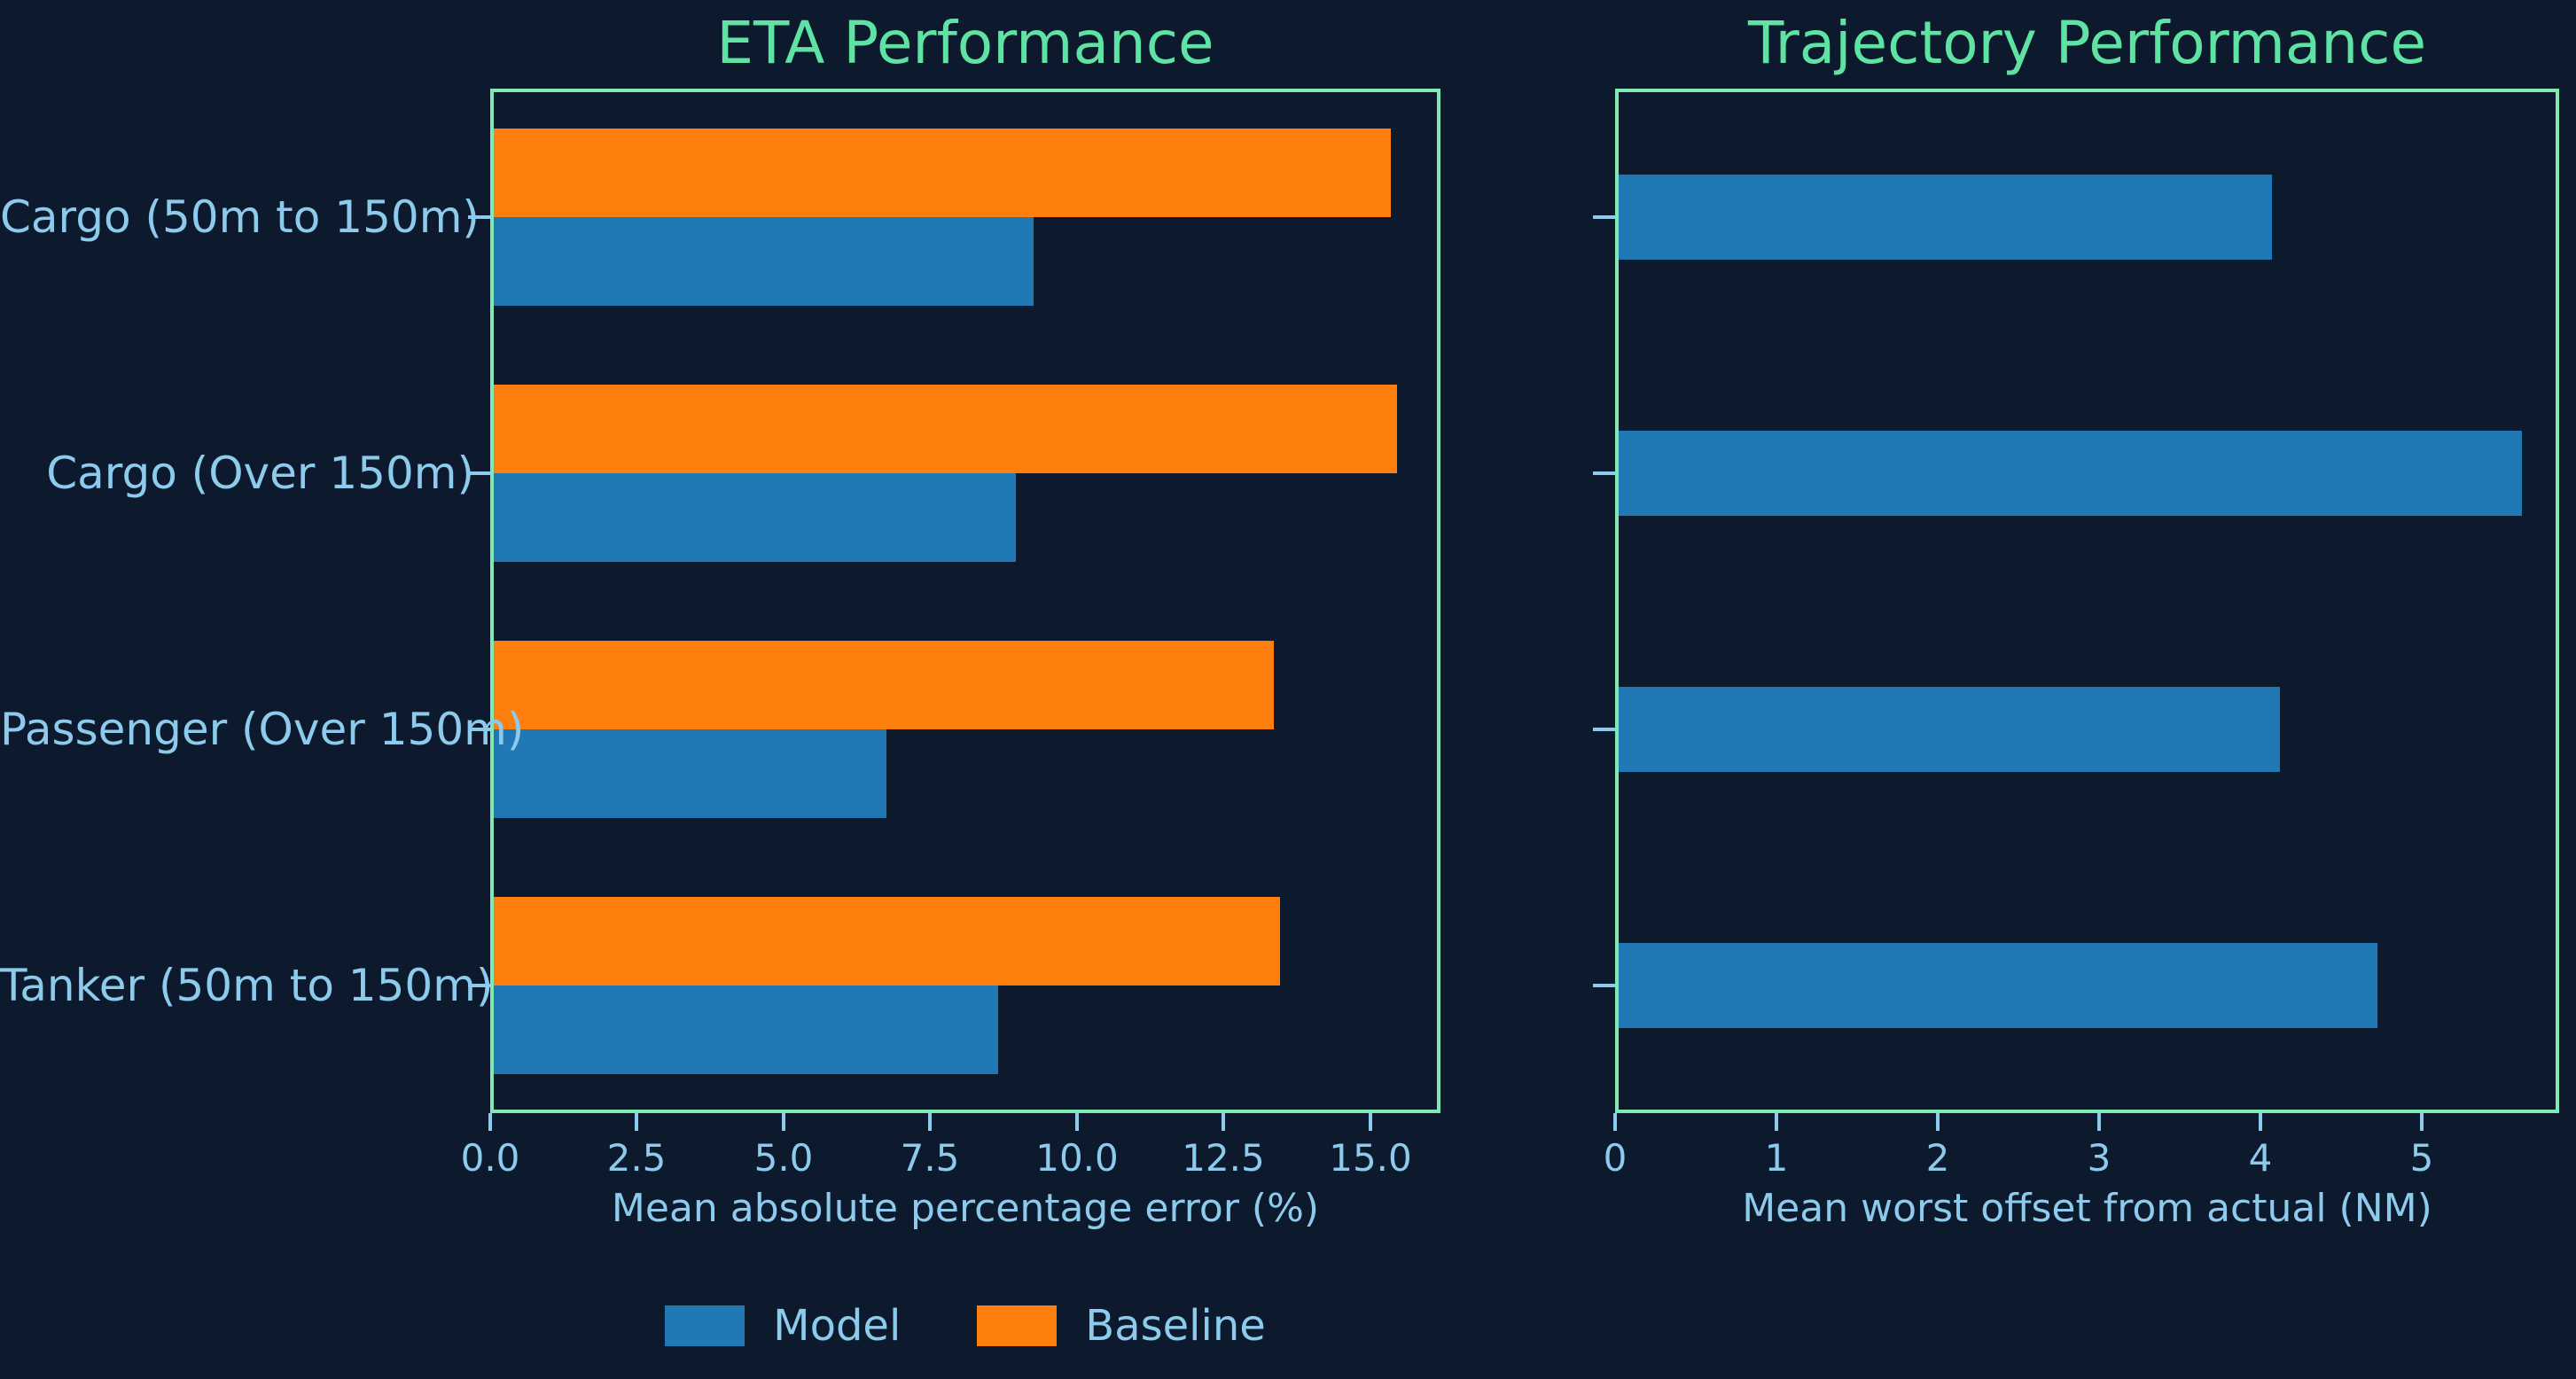 This screenshot has height=1379, width=2576. Describe the element at coordinates (942, 173) in the screenshot. I see `bar-baseline-cargo-50m-to-150m` at that location.